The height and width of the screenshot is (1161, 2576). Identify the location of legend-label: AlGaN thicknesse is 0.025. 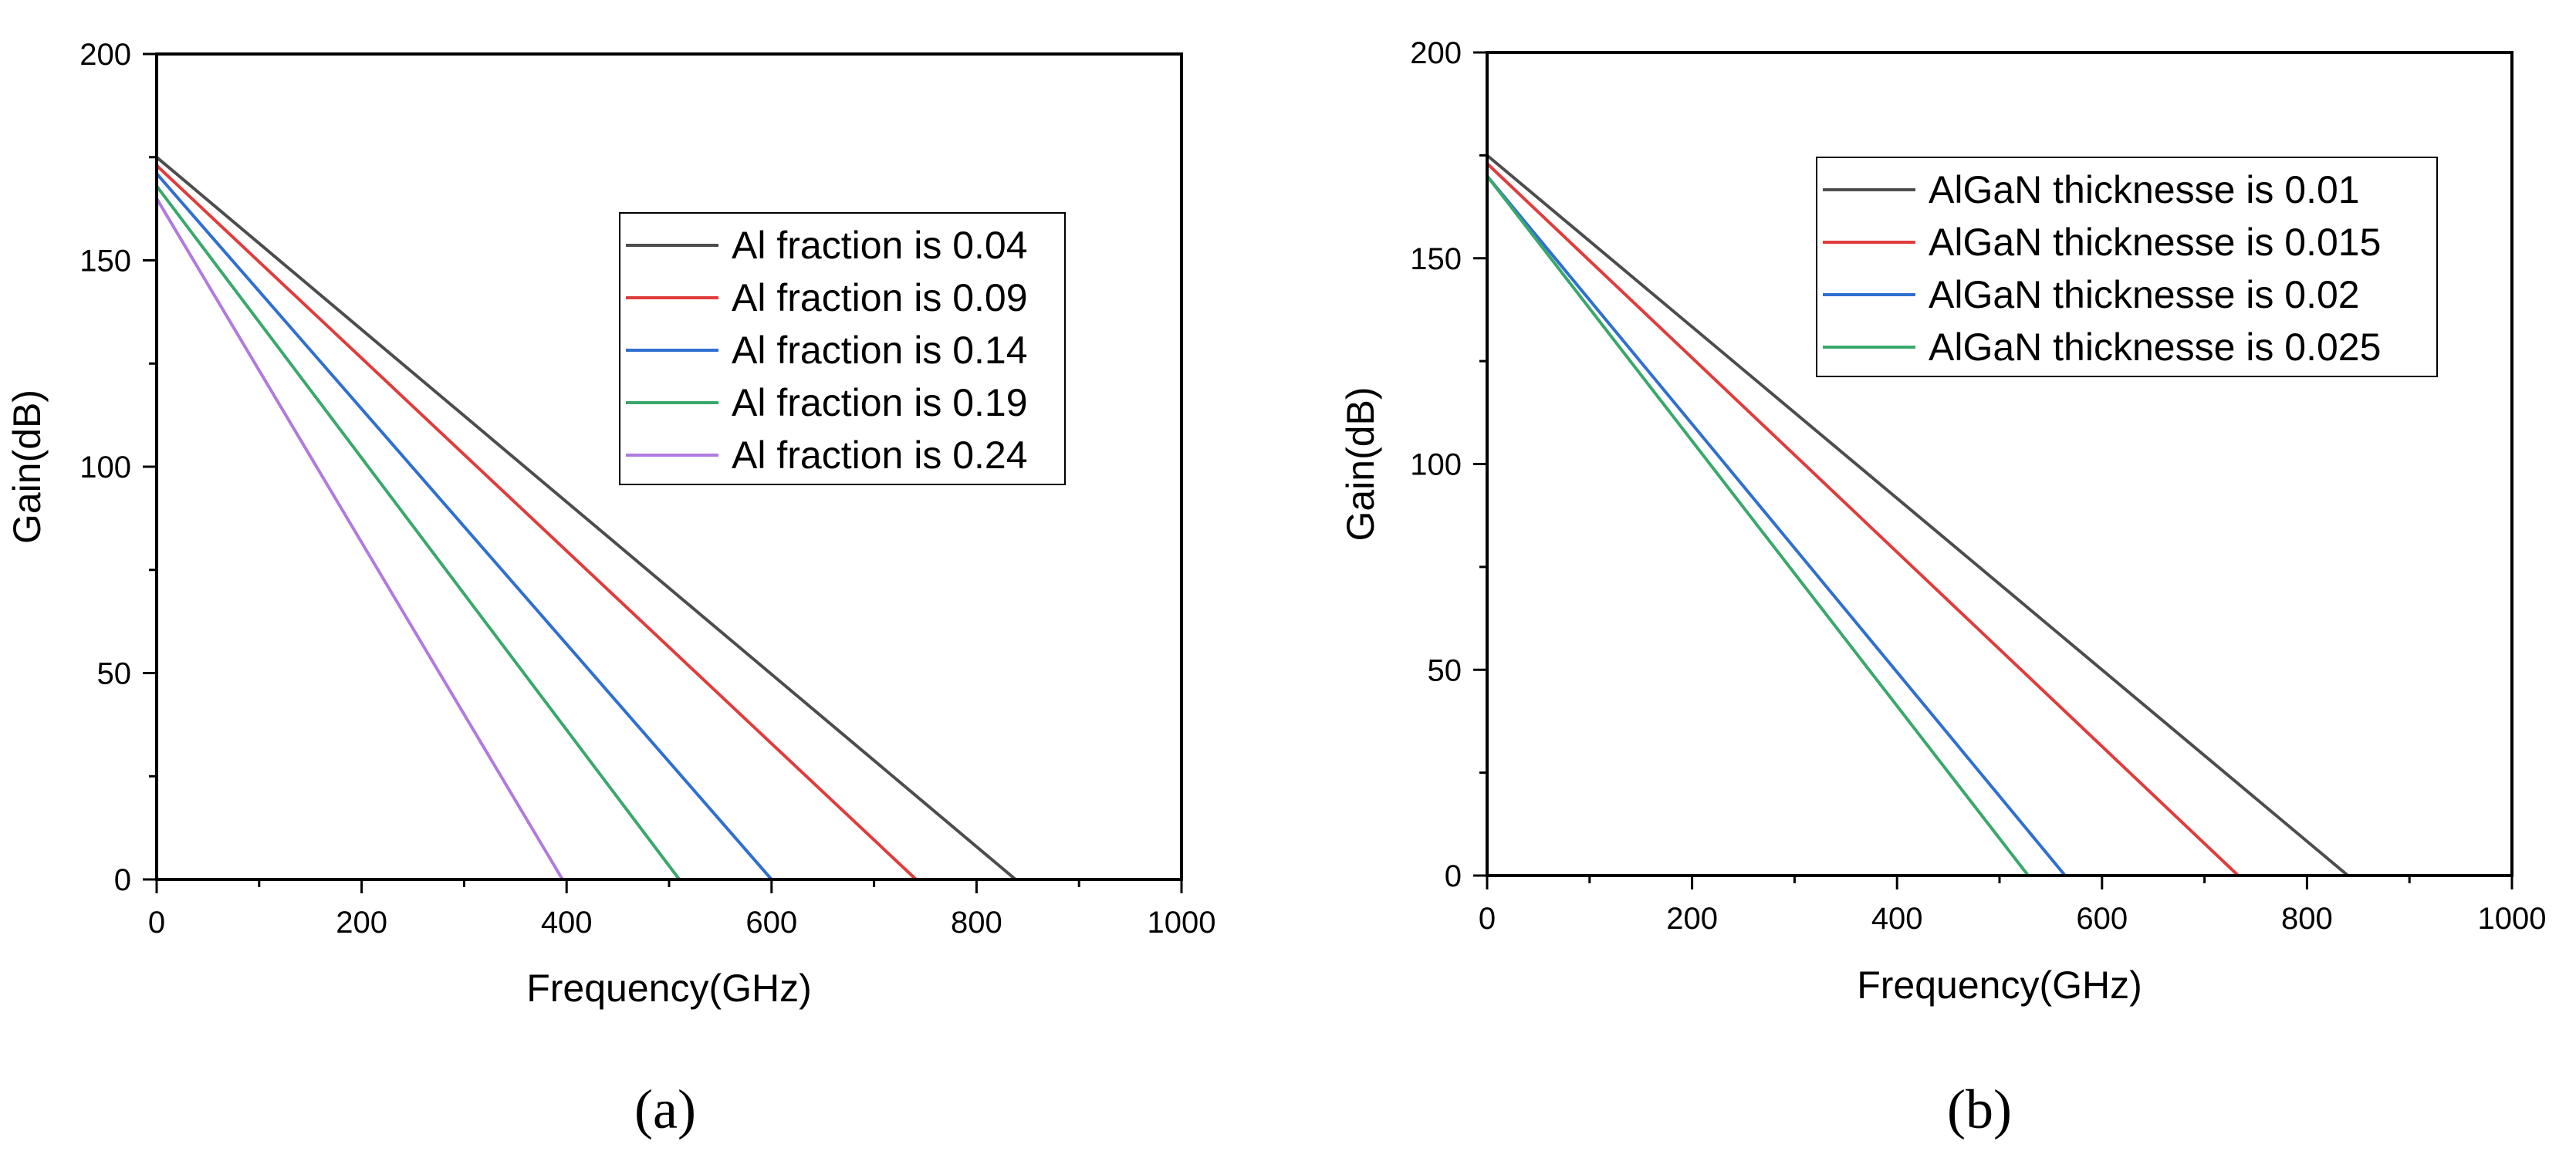
(2155, 347).